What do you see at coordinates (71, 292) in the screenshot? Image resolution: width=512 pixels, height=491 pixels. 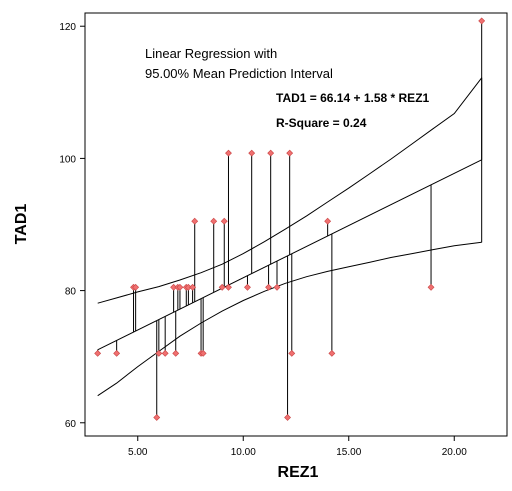 I see `y-tick-label: 80` at bounding box center [71, 292].